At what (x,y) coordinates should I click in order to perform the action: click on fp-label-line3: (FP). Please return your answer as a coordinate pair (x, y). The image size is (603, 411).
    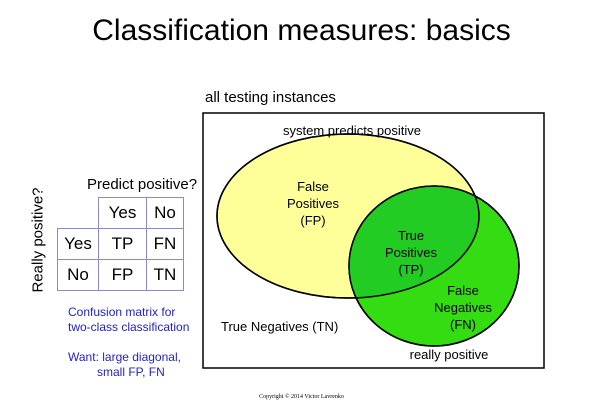
    Looking at the image, I should click on (312, 220).